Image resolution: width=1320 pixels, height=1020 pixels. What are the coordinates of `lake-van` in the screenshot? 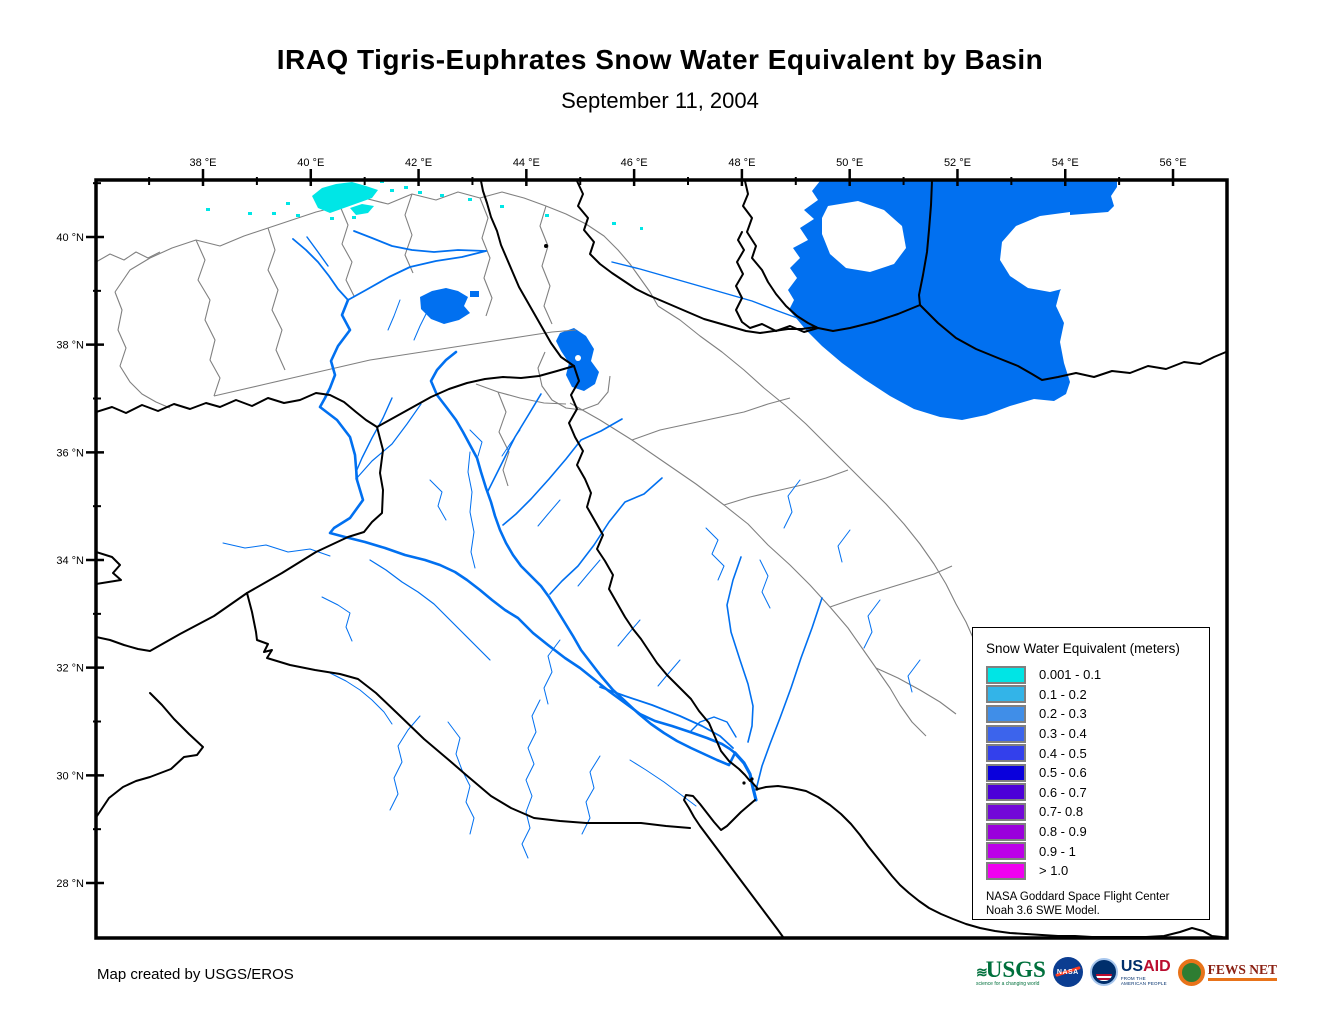 It's located at (445, 306).